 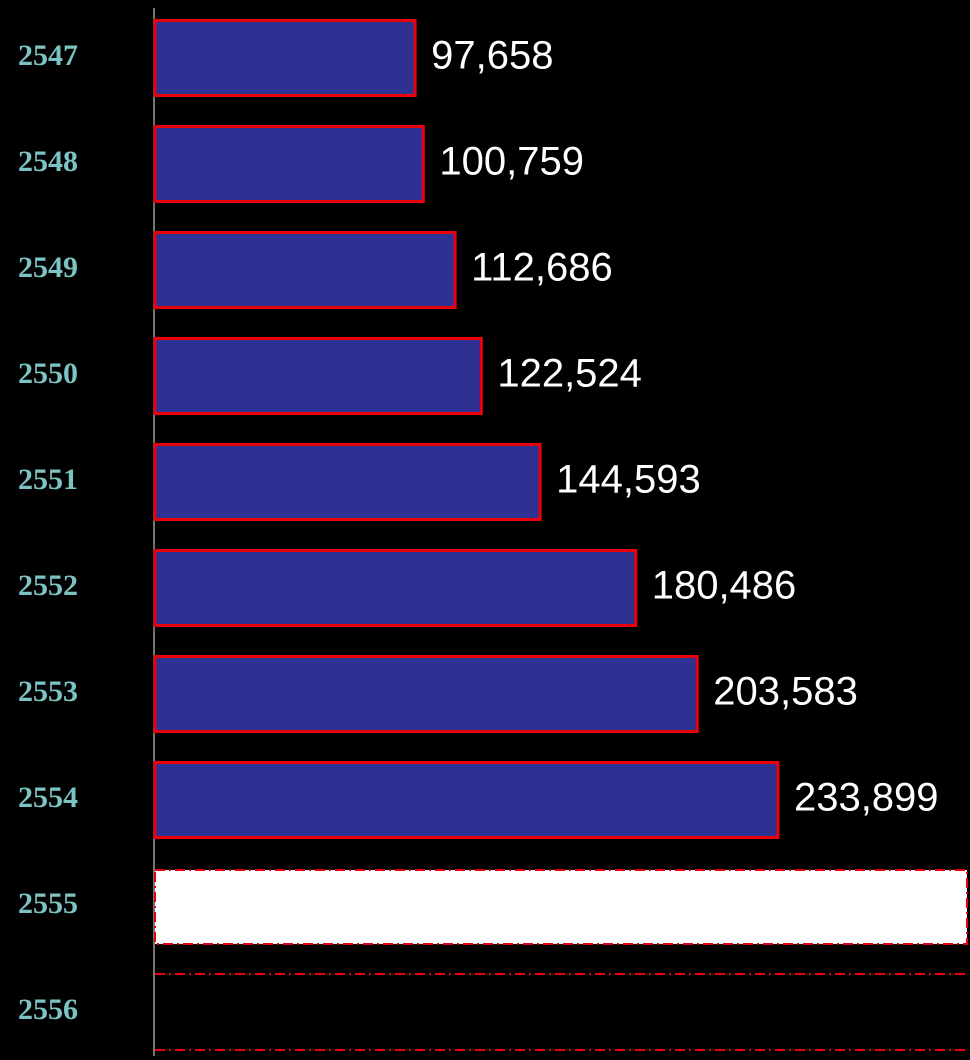 What do you see at coordinates (48, 373) in the screenshot?
I see `y-tick-label: 2550` at bounding box center [48, 373].